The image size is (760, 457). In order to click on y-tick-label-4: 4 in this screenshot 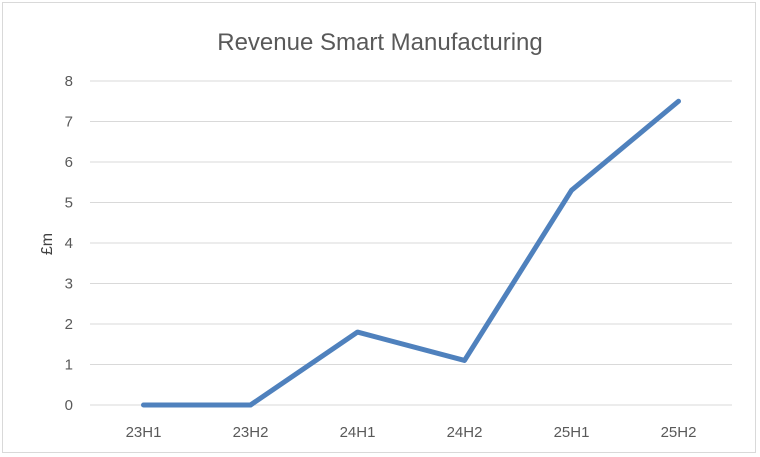, I will do `click(69, 243)`.